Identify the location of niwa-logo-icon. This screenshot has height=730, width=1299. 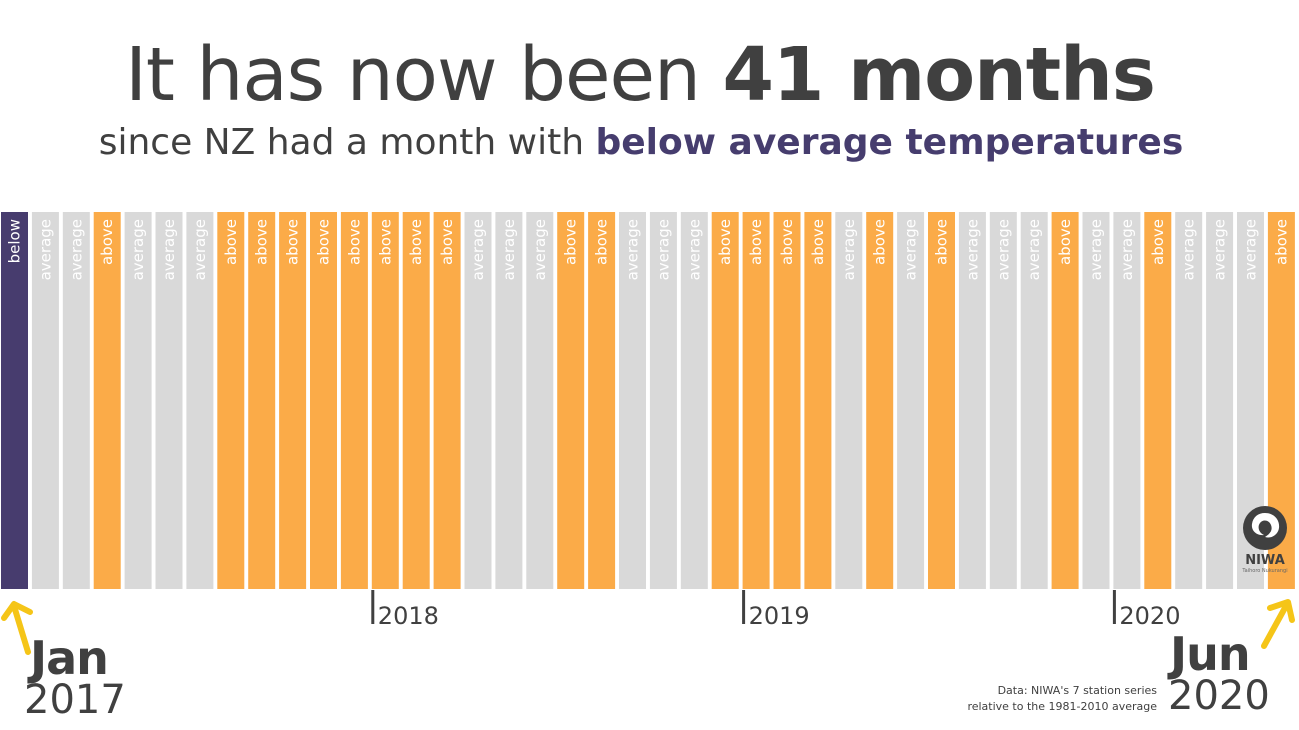
(1265, 528).